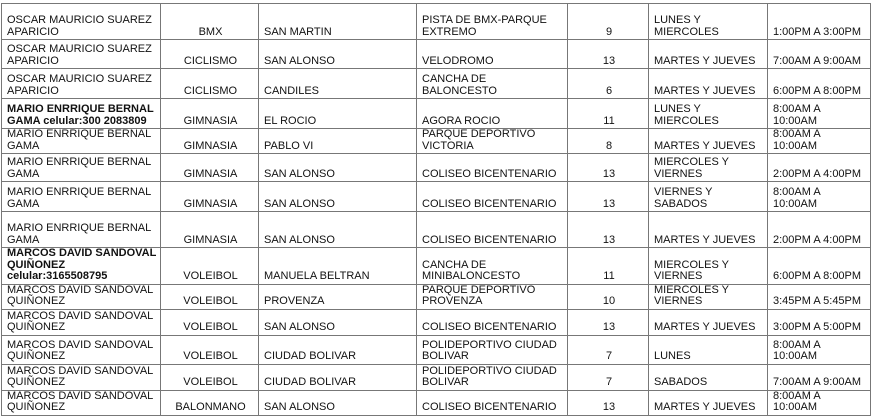 The height and width of the screenshot is (416, 871). What do you see at coordinates (608, 83) in the screenshot?
I see `count-cell: 6` at bounding box center [608, 83].